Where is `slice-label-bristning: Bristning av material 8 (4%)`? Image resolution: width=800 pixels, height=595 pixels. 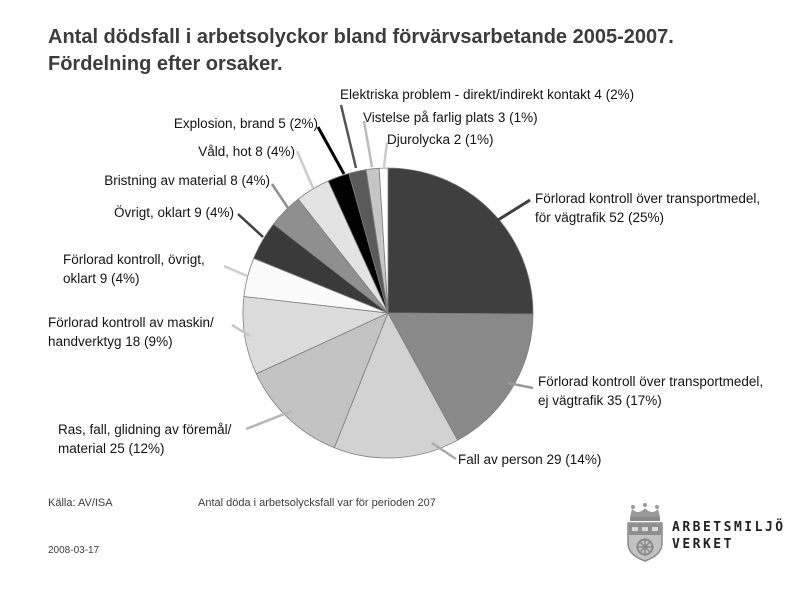 slice-label-bristning: Bristning av material 8 (4%) is located at coordinates (187, 180).